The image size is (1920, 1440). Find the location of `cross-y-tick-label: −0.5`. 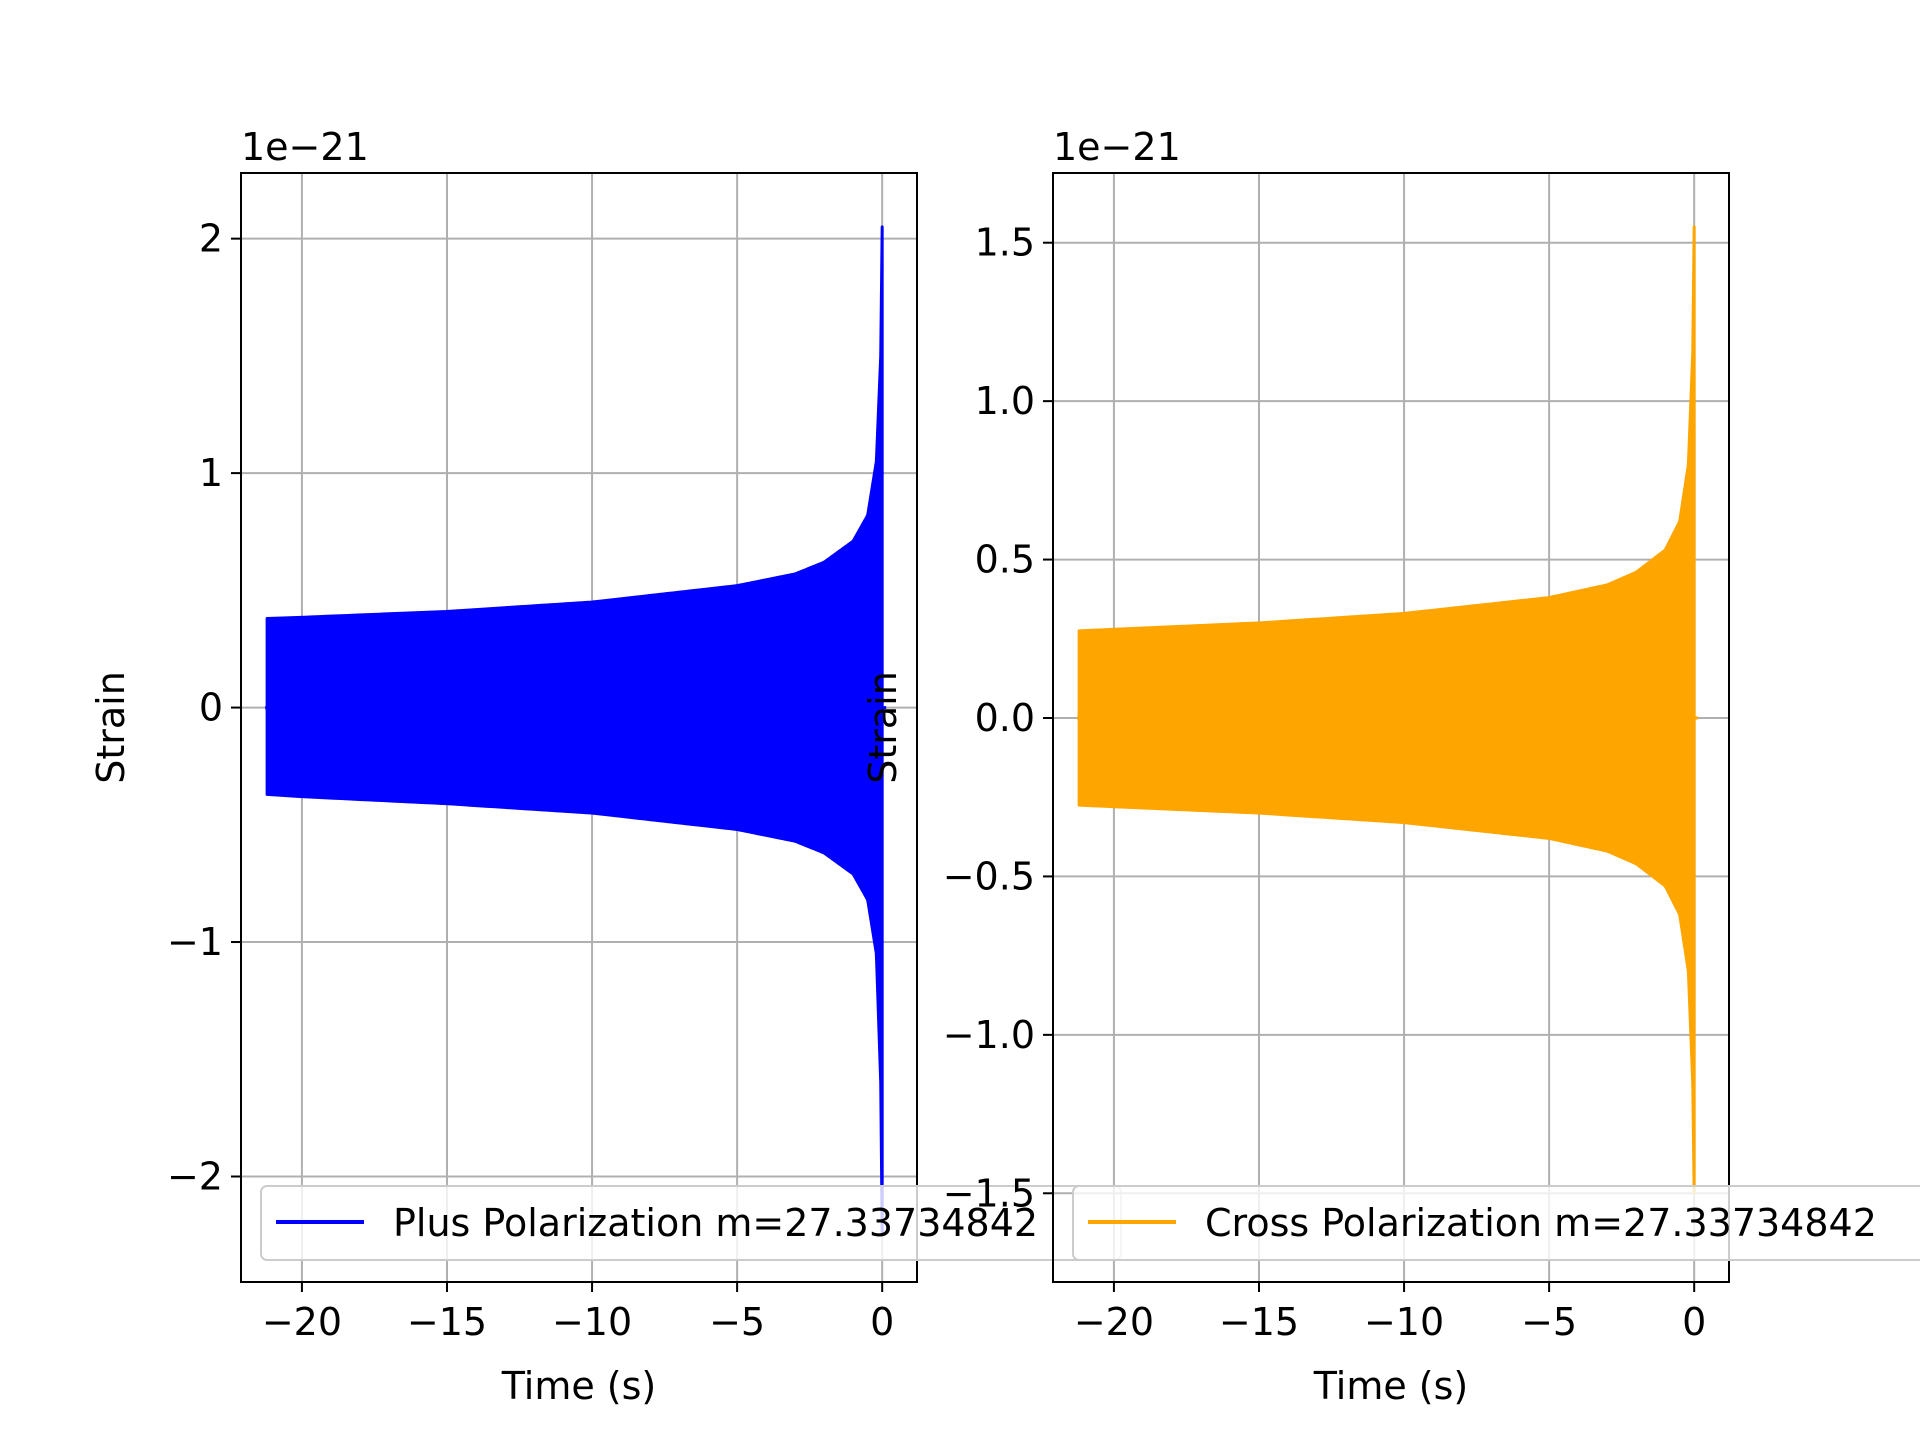

cross-y-tick-label: −0.5 is located at coordinates (989, 876).